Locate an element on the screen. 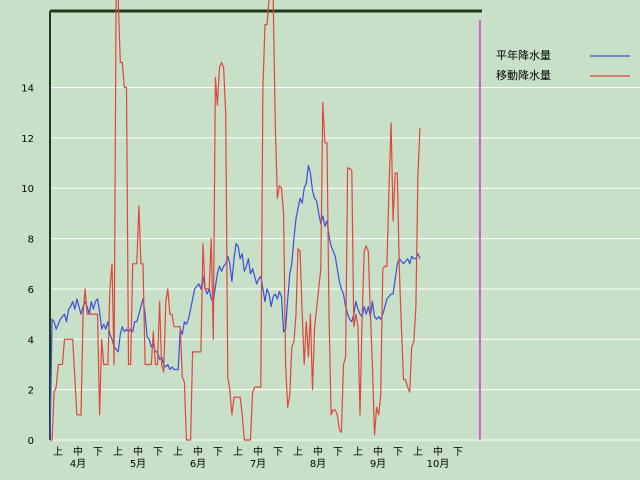 This screenshot has width=640, height=480. x-month-label: 5月 is located at coordinates (138, 464).